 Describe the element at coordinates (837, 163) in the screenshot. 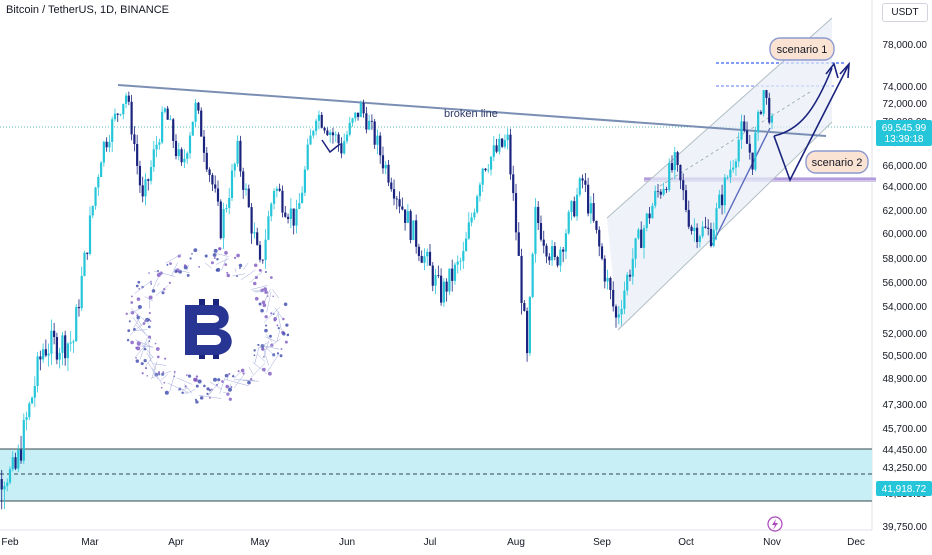

I see `scenario-2-label: scenario 2` at that location.